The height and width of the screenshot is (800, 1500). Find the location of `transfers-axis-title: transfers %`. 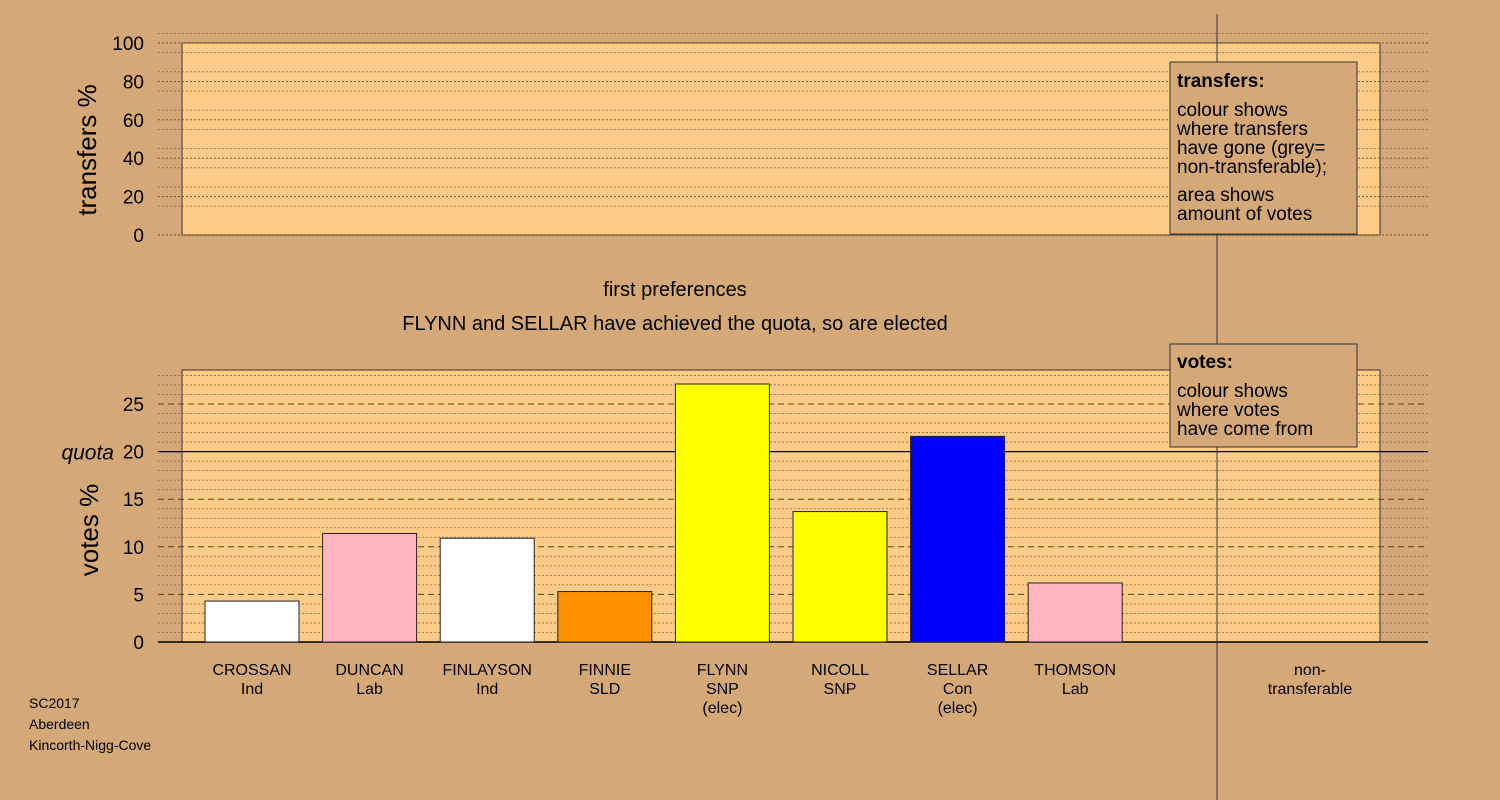

transfers-axis-title: transfers % is located at coordinates (87, 150).